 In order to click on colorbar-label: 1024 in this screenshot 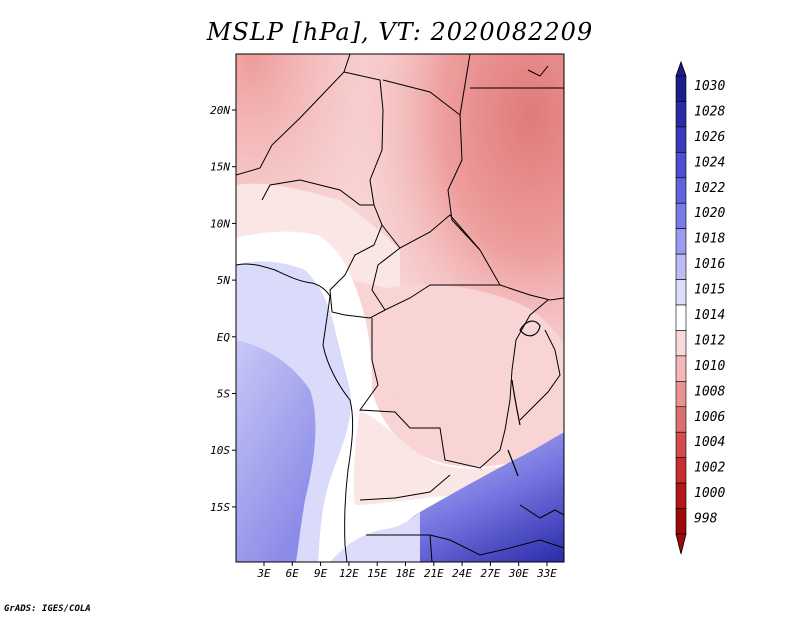, I will do `click(709, 162)`.